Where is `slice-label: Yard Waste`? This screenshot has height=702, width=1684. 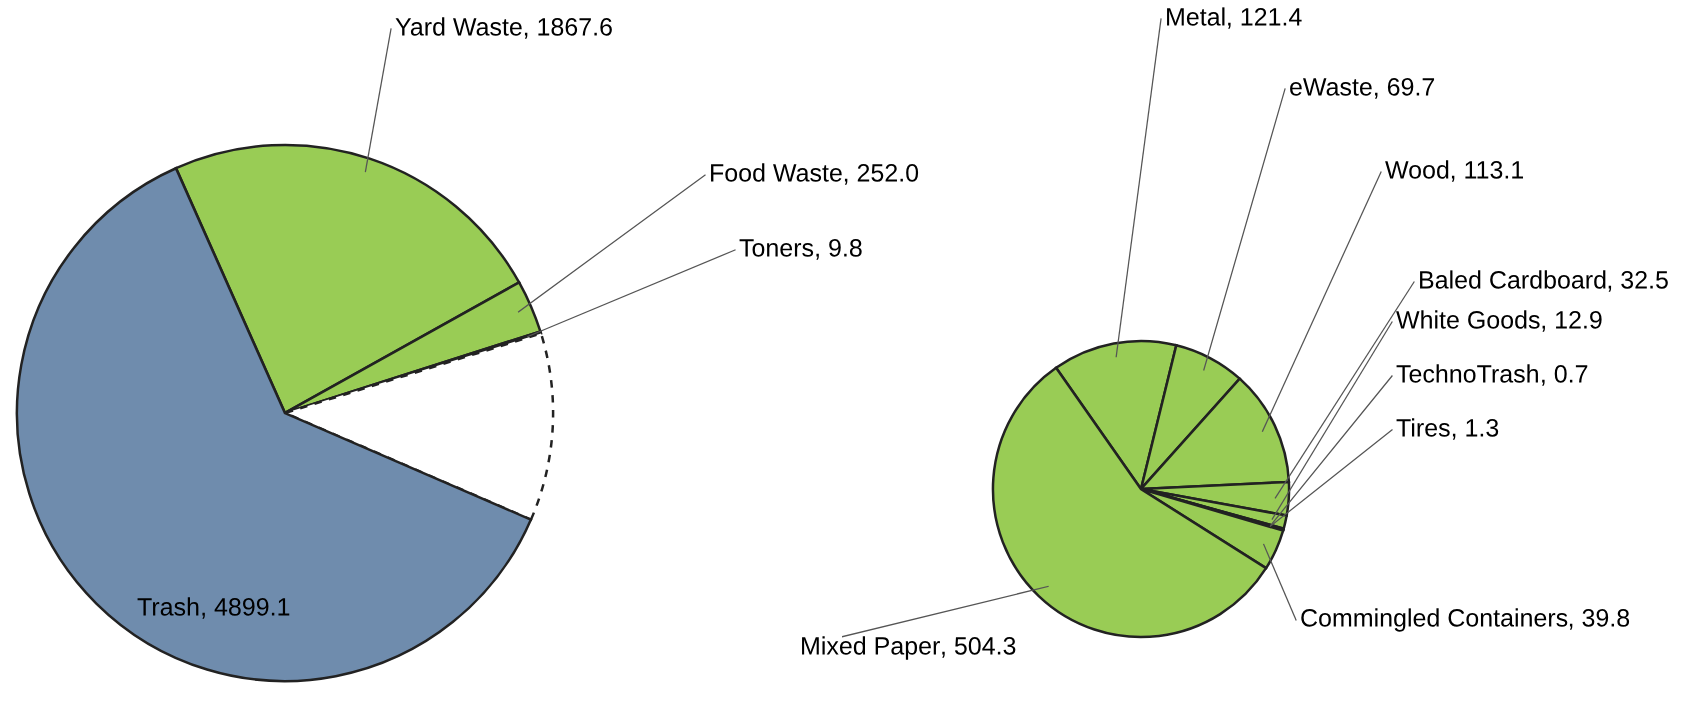 slice-label: Yard Waste is located at coordinates (458, 26).